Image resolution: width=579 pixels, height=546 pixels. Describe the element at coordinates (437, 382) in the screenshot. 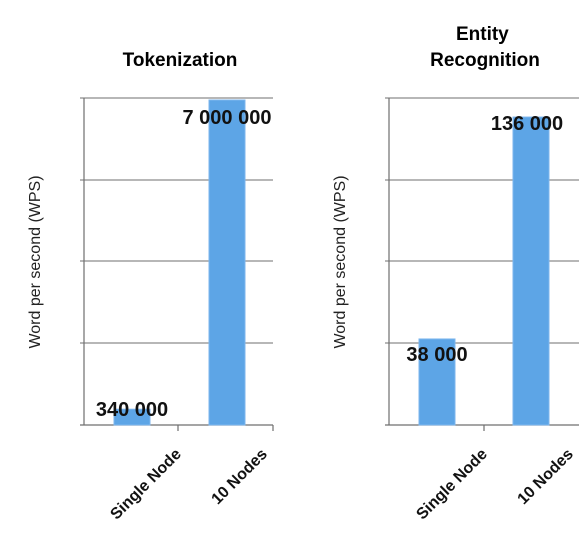

I see `bar-entity-recognition-single-node` at that location.